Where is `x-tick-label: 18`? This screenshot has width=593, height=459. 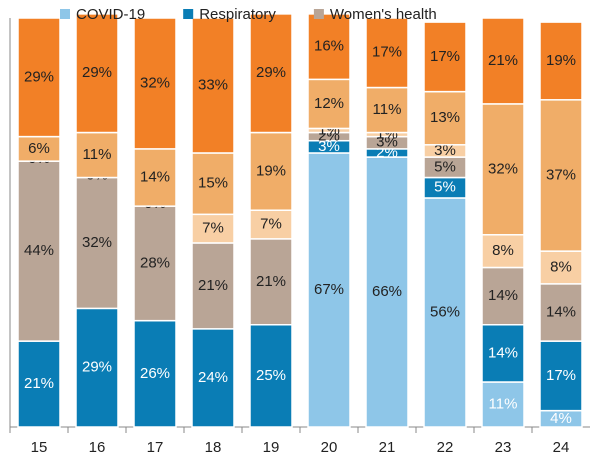 x-tick-label: 18 is located at coordinates (213, 447).